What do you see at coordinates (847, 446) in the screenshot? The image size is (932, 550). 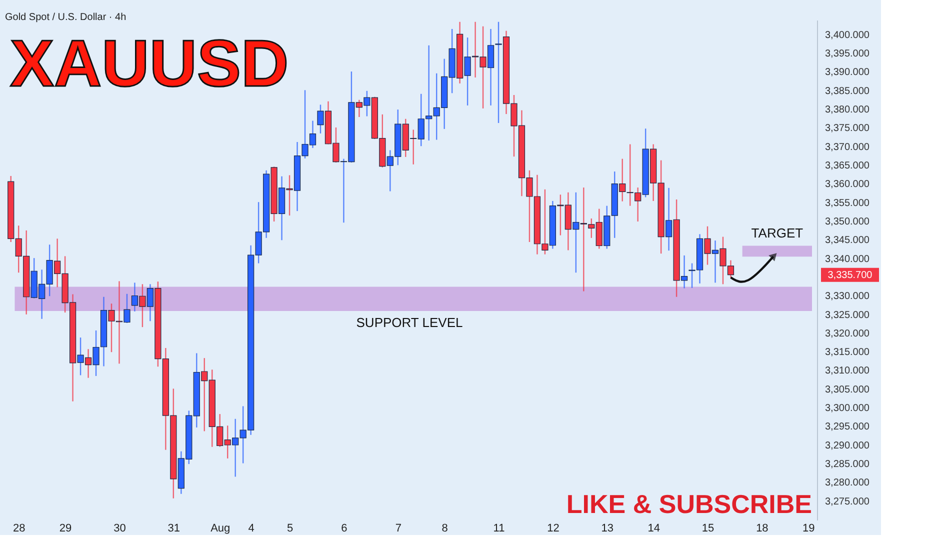 I see `y-tick-label: 3,290.000` at bounding box center [847, 446].